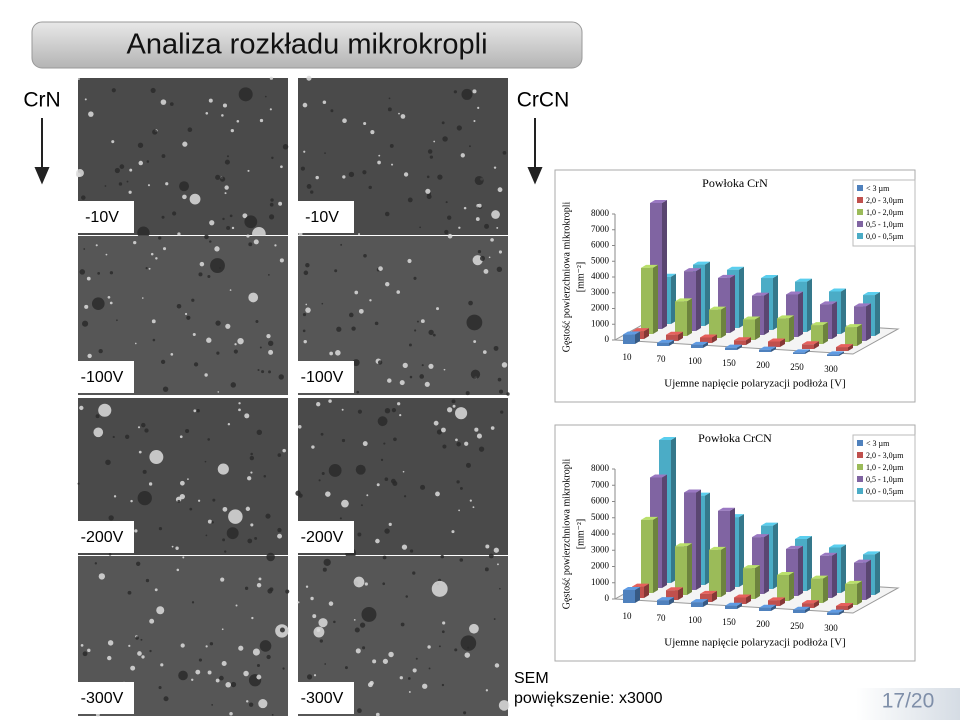 The height and width of the screenshot is (725, 960). Describe the element at coordinates (41, 100) in the screenshot. I see `column-label: CrN` at that location.